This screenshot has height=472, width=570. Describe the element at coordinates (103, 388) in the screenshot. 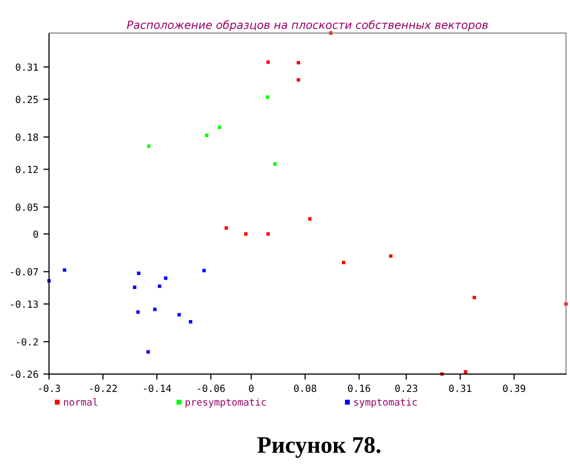

I see `x-tick-label: -0.22` at that location.